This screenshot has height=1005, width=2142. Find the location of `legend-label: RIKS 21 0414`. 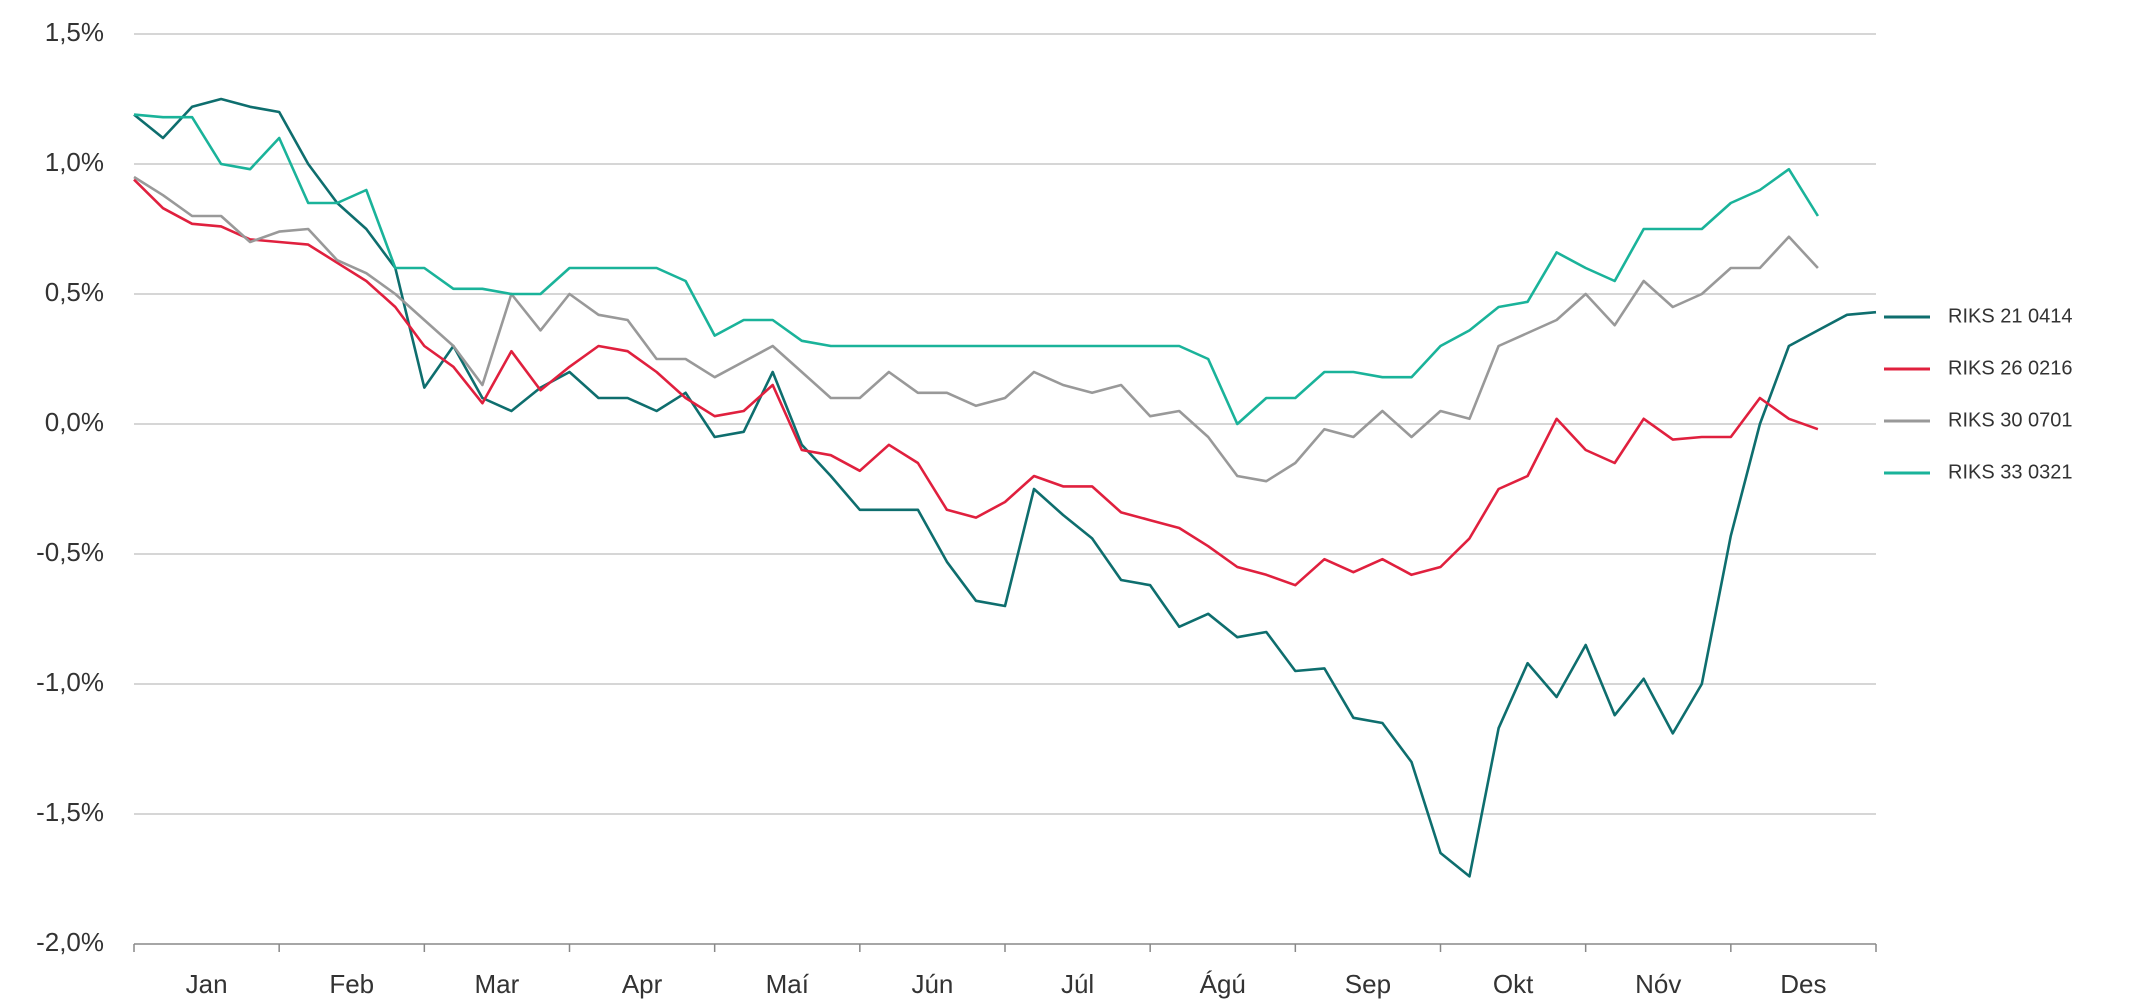

legend-label: RIKS 21 0414 is located at coordinates (2010, 316).